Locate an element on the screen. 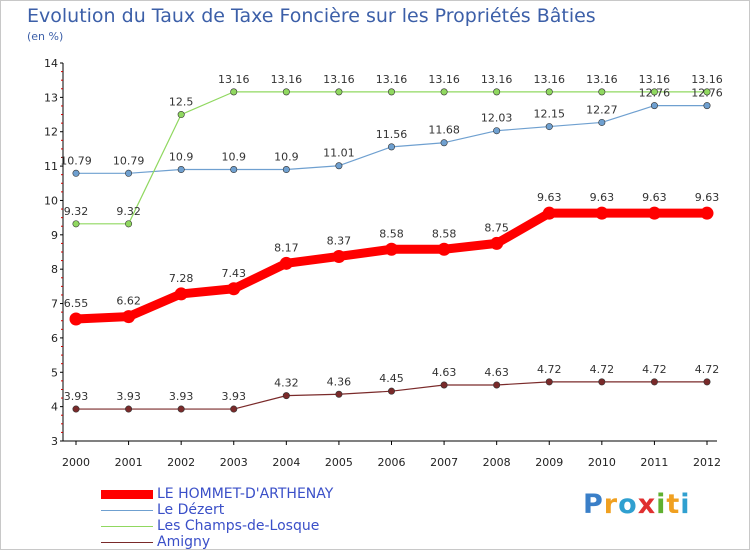  data-label-dezert-2000: 10.79 is located at coordinates (76, 160).